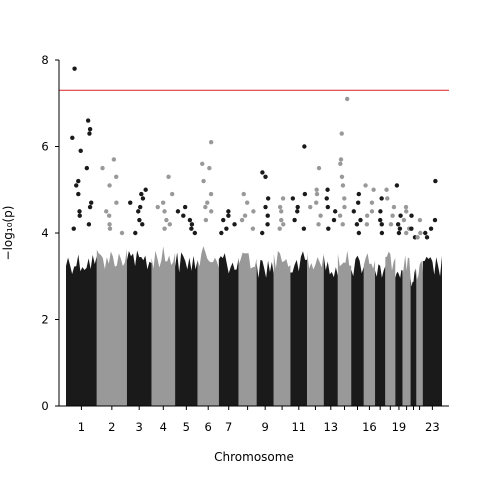 Image resolution: width=480 pixels, height=480 pixels. I want to click on x-tick-label: 1, so click(81, 427).